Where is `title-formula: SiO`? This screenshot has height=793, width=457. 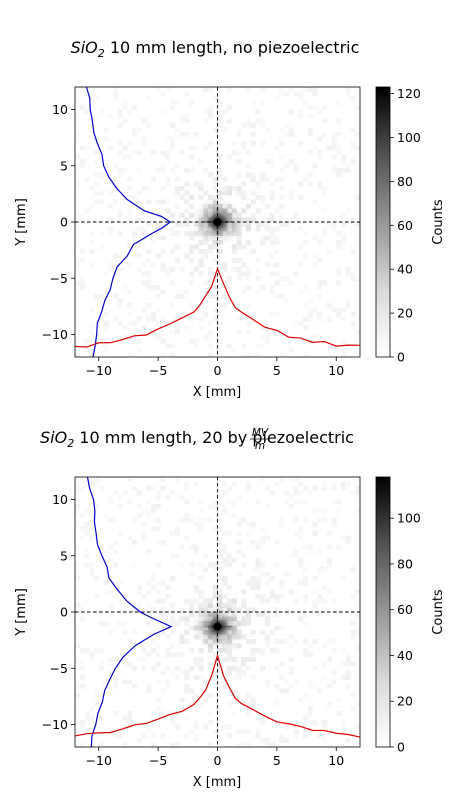
title-formula: SiO is located at coordinates (53, 437).